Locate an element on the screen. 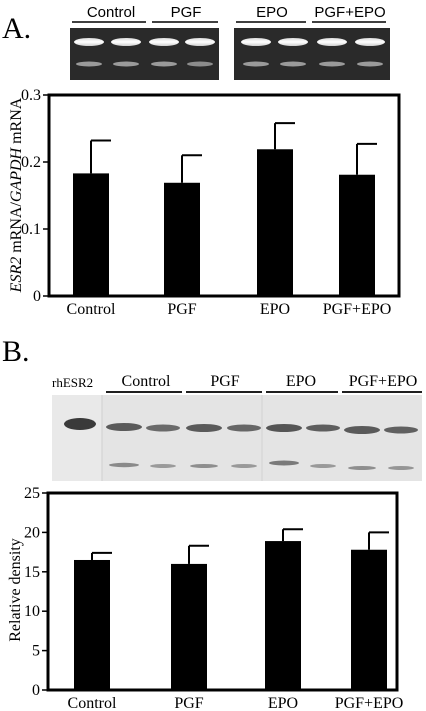  y-tick-label: 0.1 is located at coordinates (31, 229).